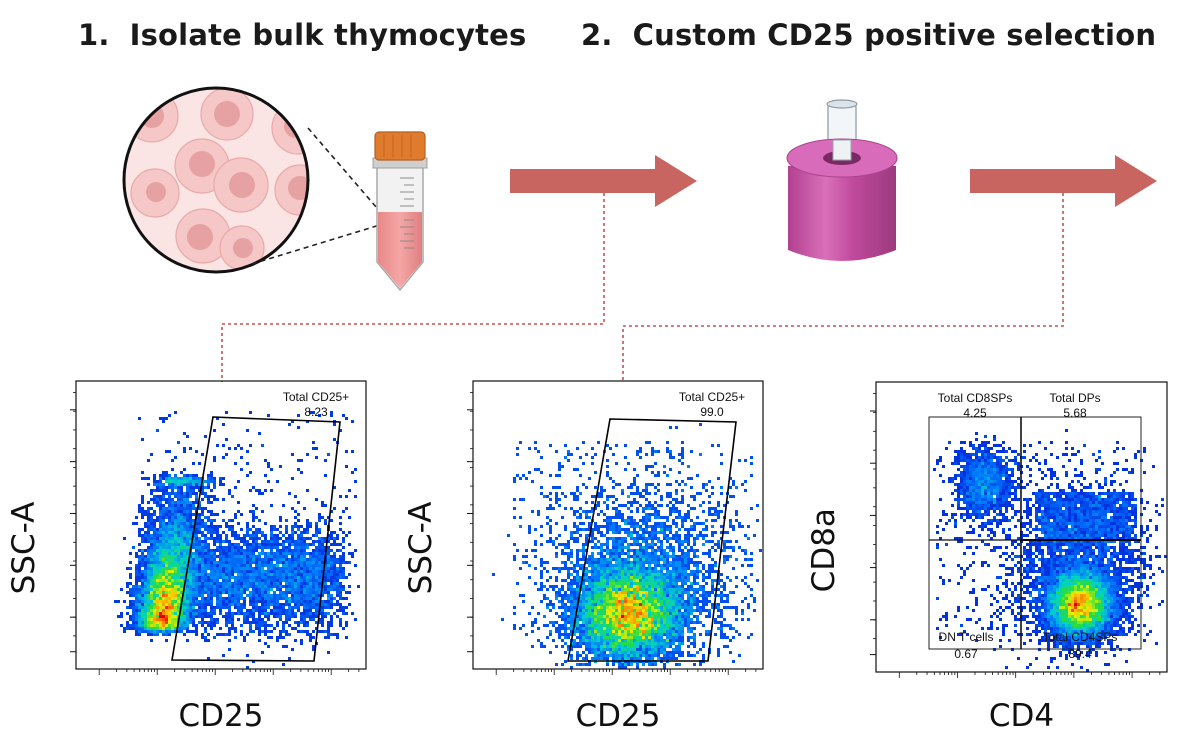 This screenshot has height=747, width=1200. What do you see at coordinates (1080, 637) in the screenshot?
I see `gate-name: Total CD4SPs` at bounding box center [1080, 637].